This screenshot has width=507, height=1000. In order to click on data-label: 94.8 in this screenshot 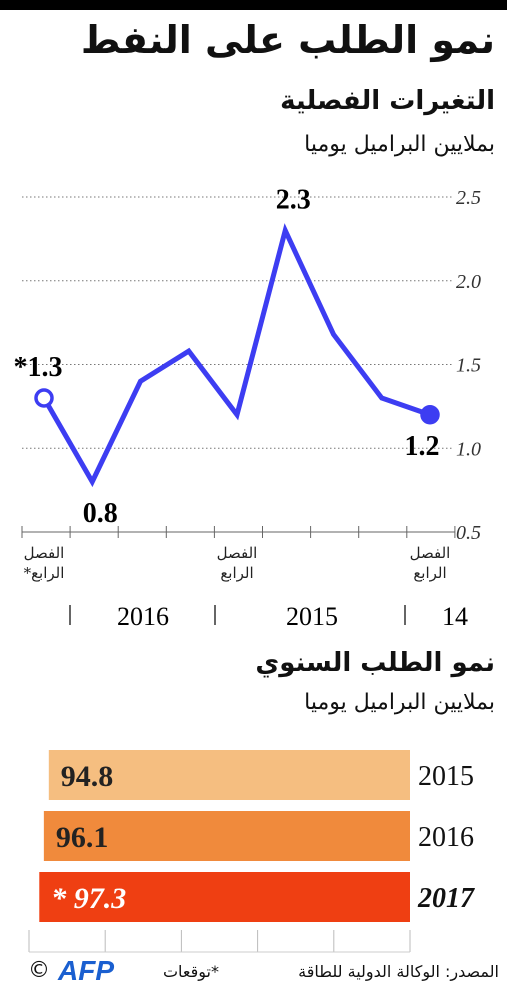, I will do `click(87, 776)`.